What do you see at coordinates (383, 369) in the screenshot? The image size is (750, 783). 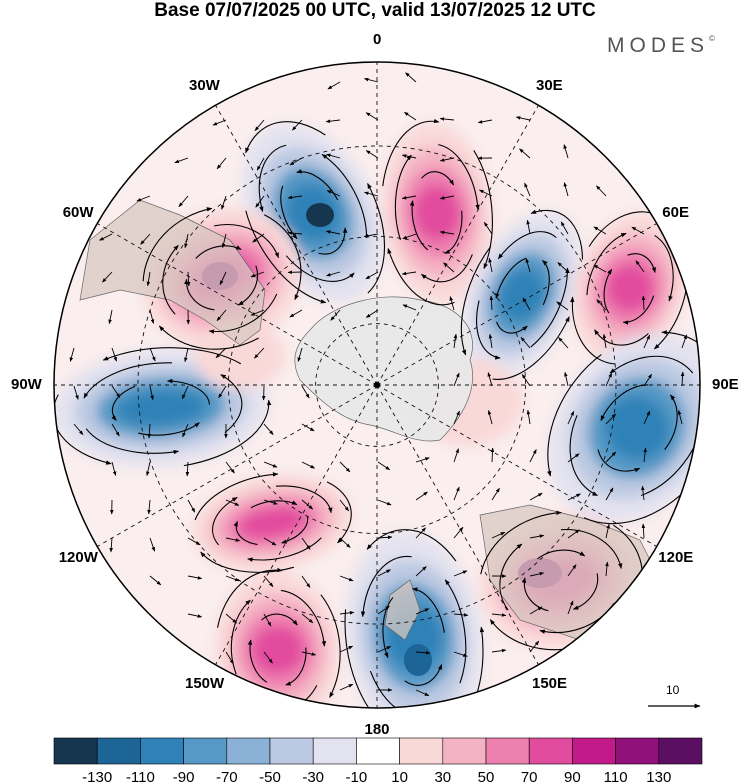 I see `antarctica` at bounding box center [383, 369].